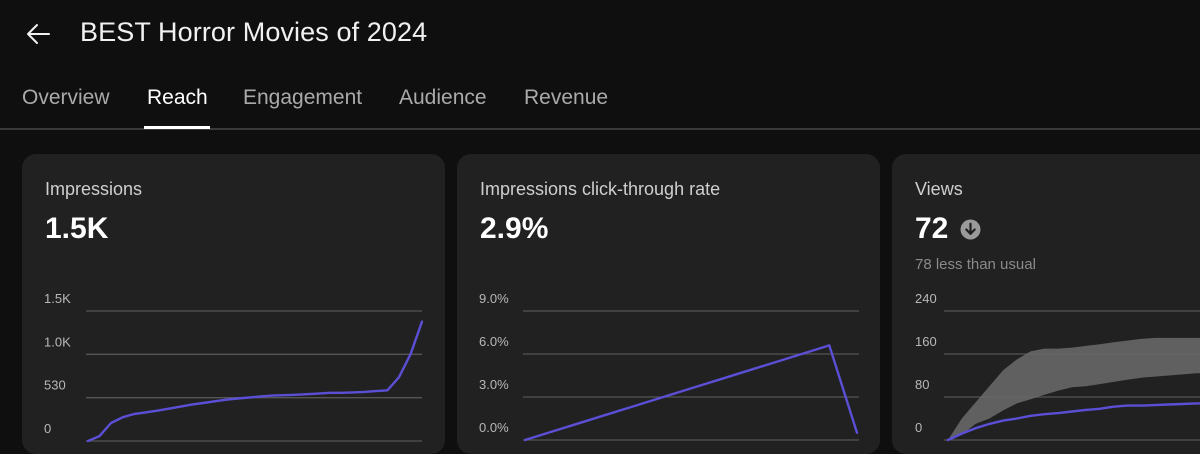 The image size is (1200, 454). I want to click on impressions-chart-y-tick-label: 530, so click(55, 385).